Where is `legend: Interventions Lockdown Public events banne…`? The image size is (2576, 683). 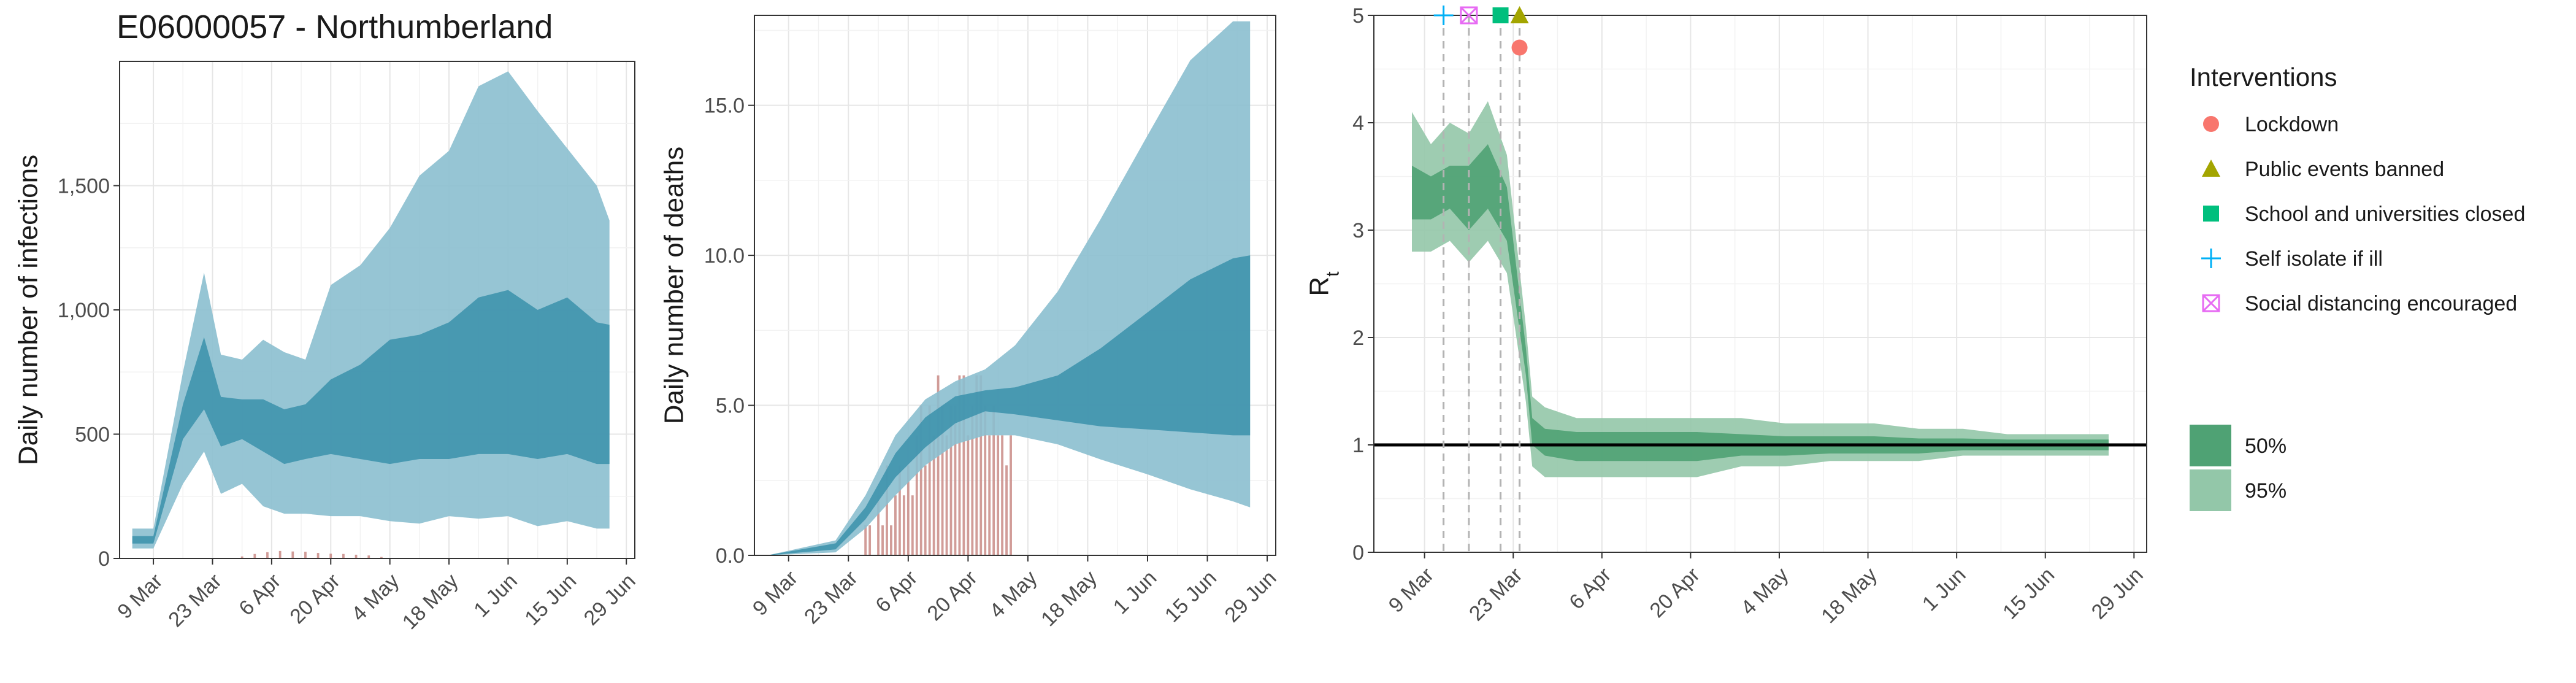 legend: Interventions Lockdown Public events banne… is located at coordinates (2357, 287).